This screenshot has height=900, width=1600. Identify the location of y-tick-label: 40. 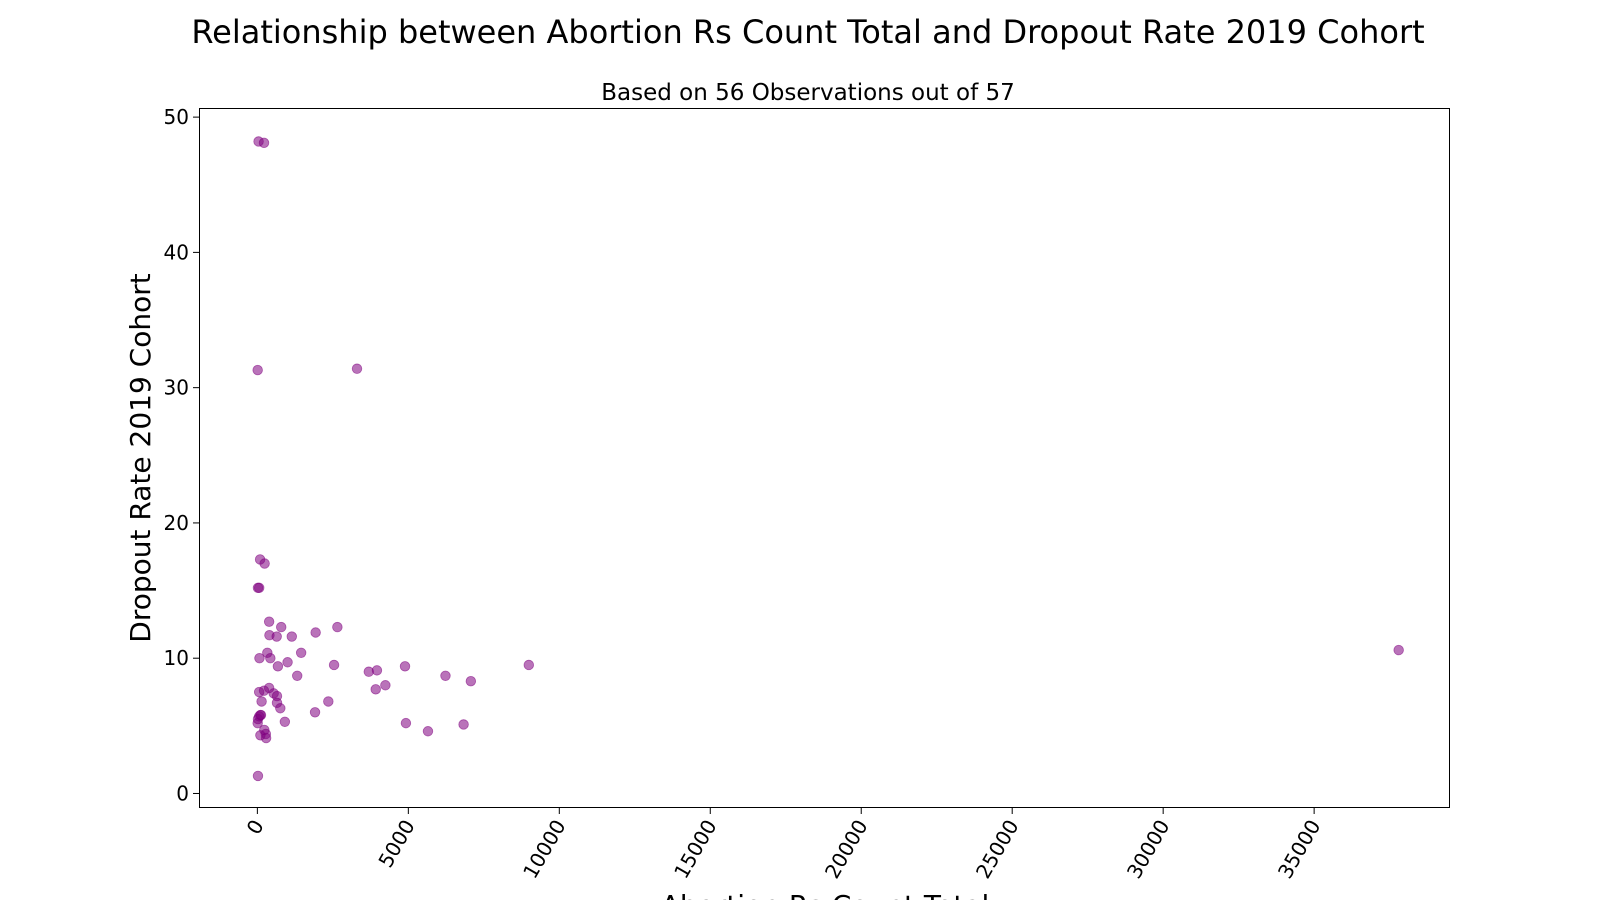
(176, 252).